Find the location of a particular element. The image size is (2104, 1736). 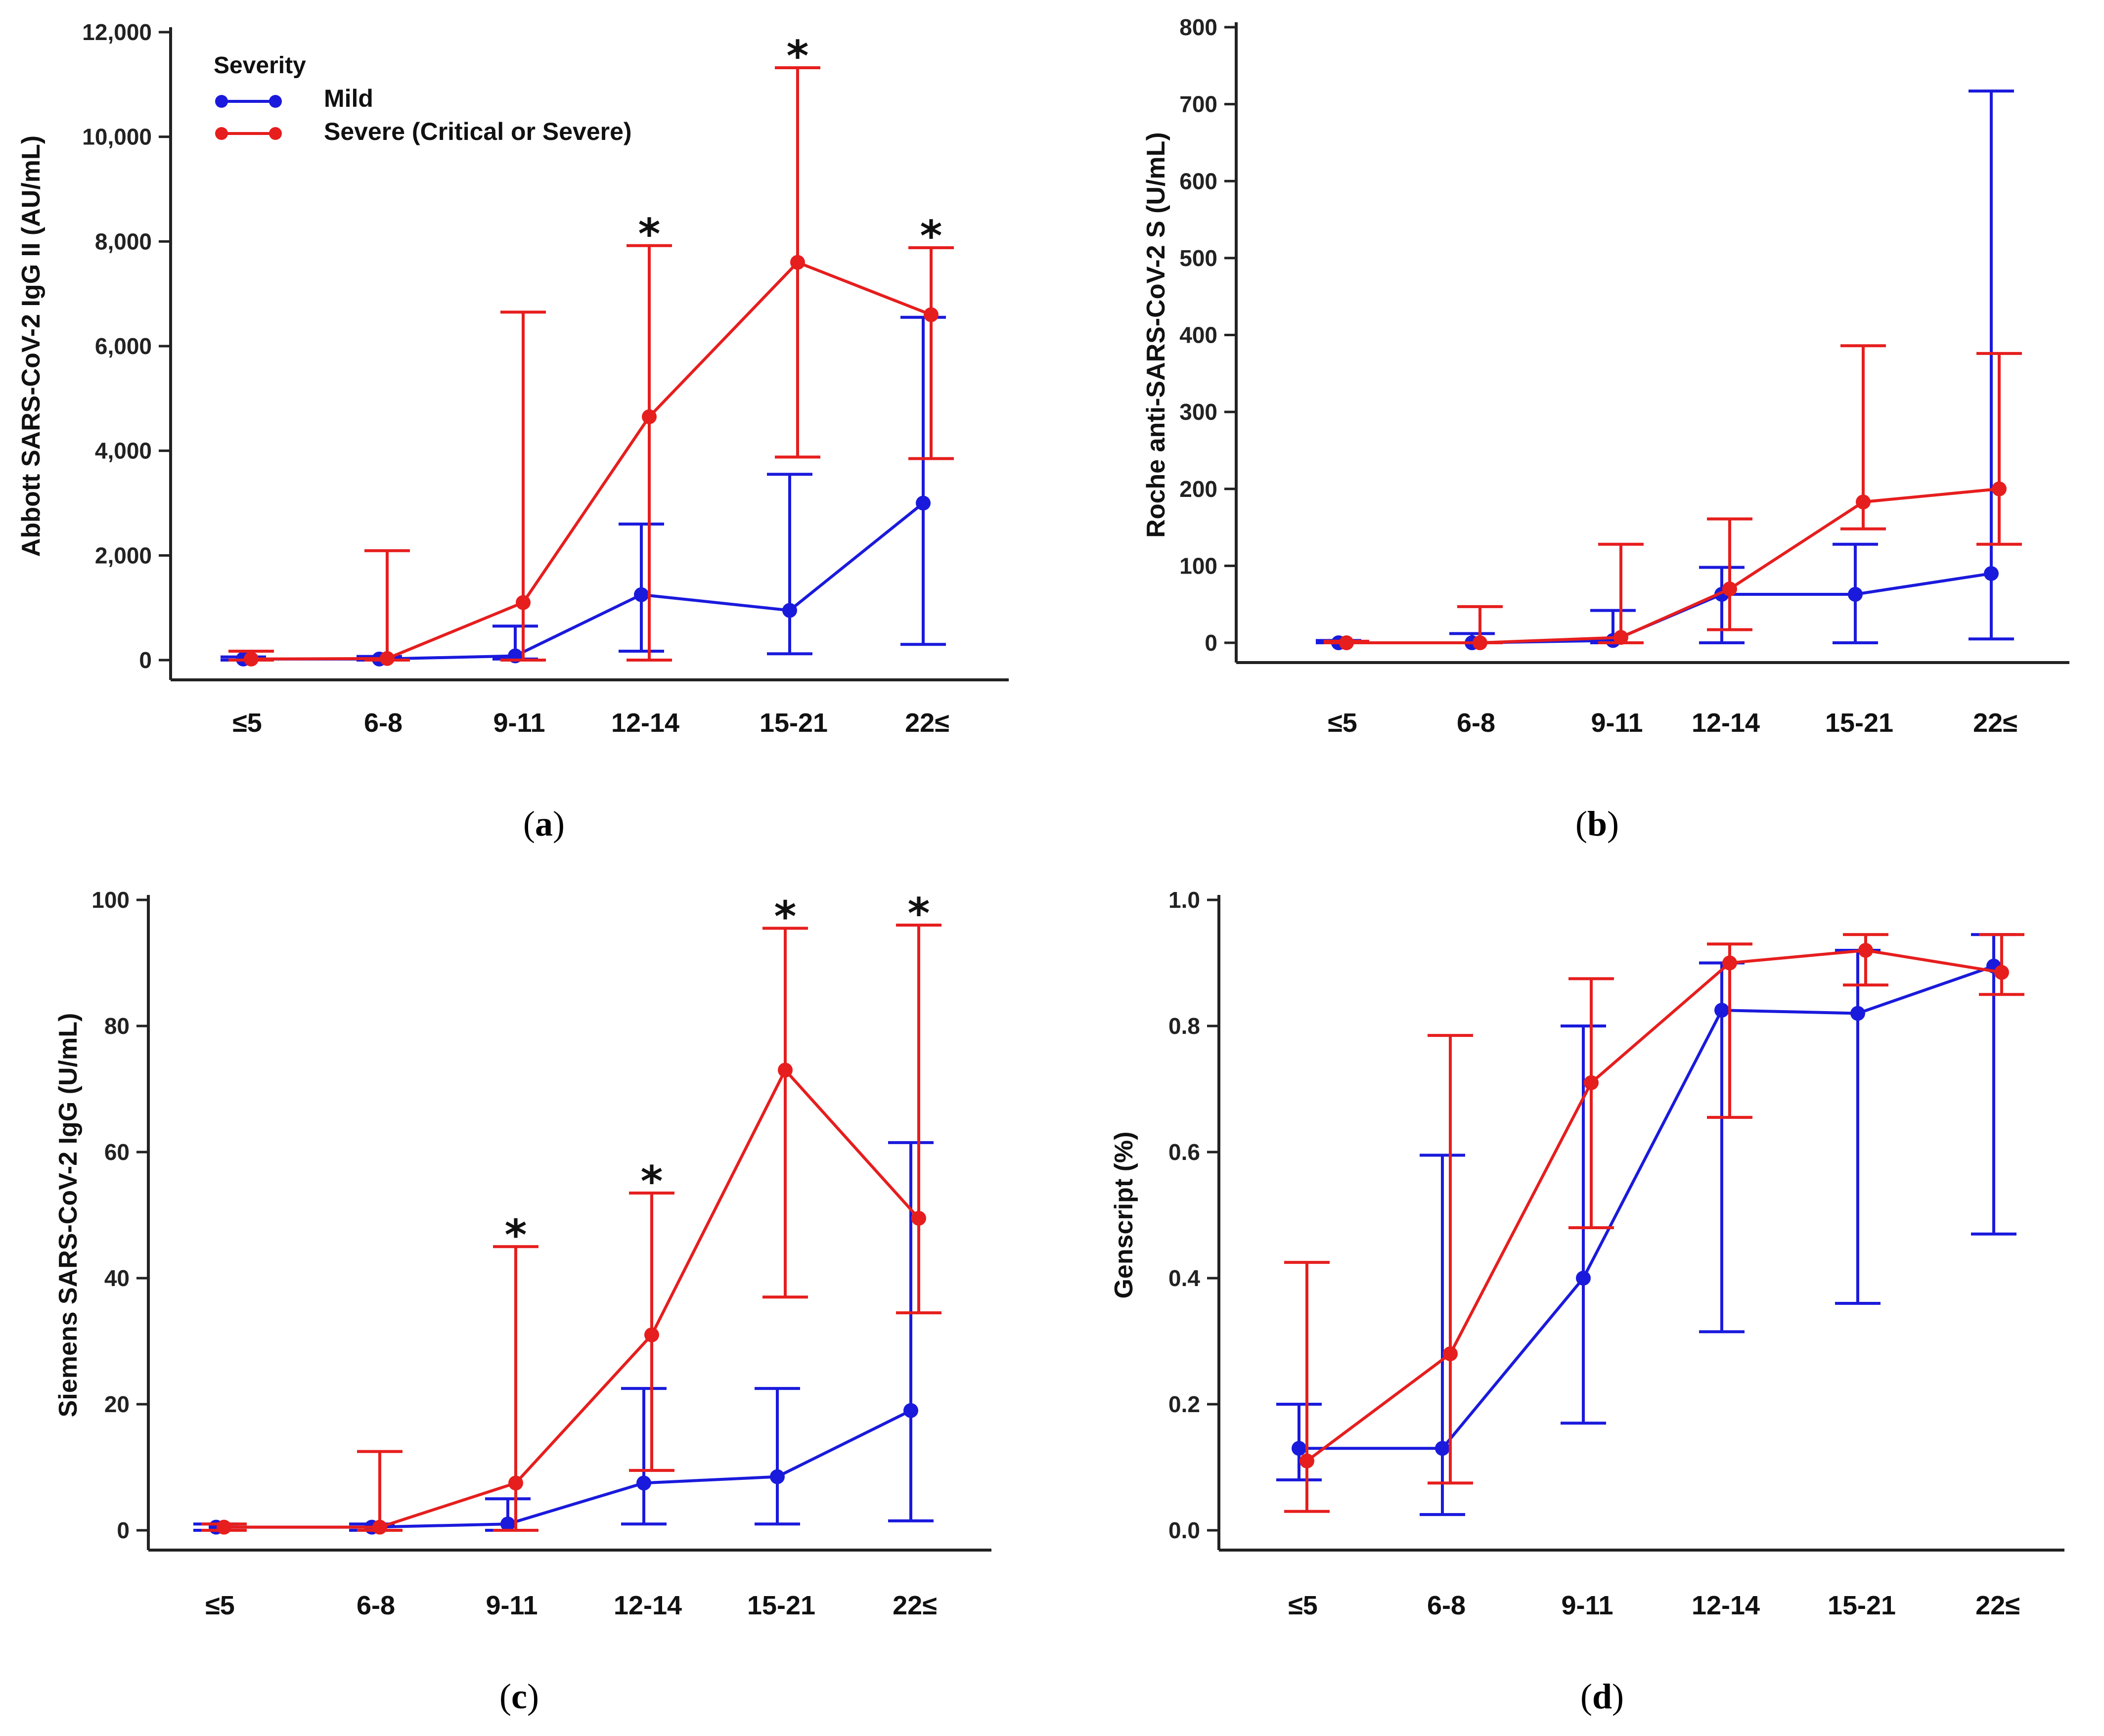

y-axis-label: Genscript (%) is located at coordinates (1124, 1214).